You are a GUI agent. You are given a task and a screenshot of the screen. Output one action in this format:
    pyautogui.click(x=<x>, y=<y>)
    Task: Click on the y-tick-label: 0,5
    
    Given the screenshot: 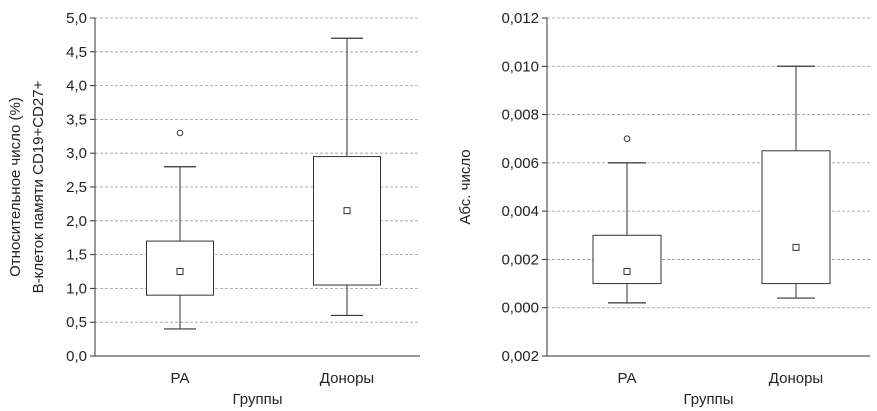 What is the action you would take?
    pyautogui.click(x=76, y=322)
    